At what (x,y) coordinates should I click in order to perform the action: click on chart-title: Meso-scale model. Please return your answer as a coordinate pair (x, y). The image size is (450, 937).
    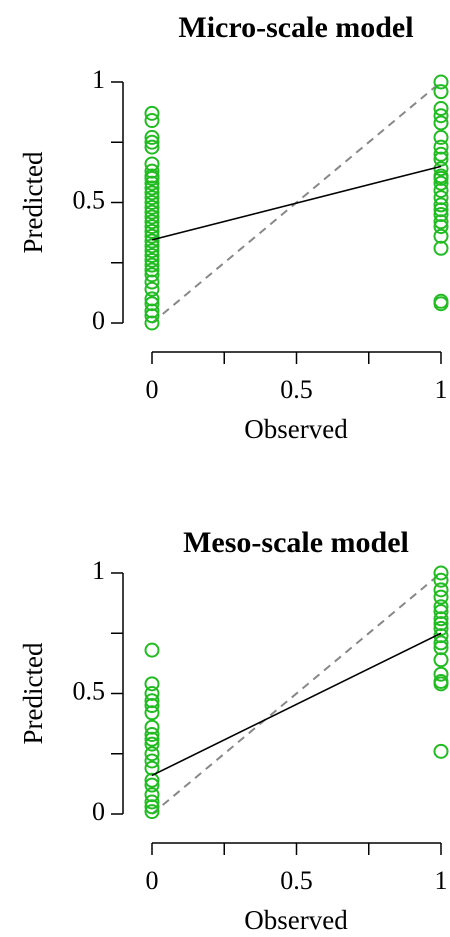
    Looking at the image, I should click on (296, 542).